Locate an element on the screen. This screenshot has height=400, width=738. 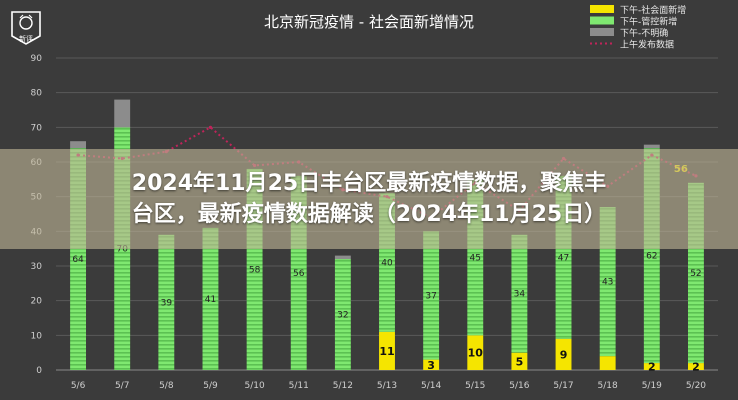
y-tick-label: 10 is located at coordinates (37, 336).